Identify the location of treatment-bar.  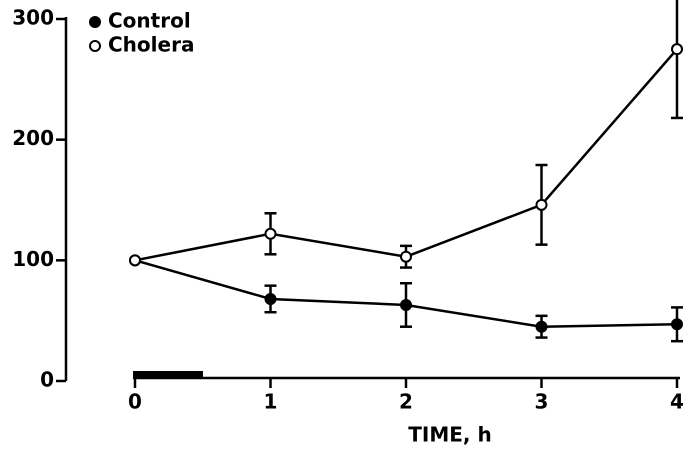
(168, 375).